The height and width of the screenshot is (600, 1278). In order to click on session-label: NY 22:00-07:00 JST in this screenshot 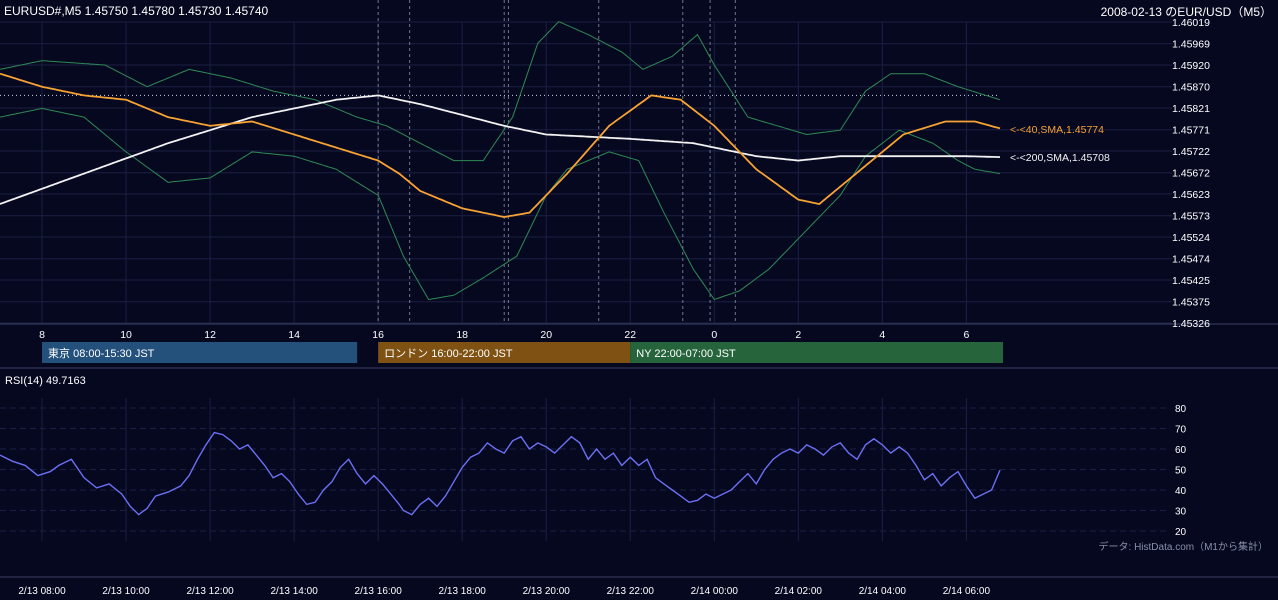, I will do `click(686, 354)`.